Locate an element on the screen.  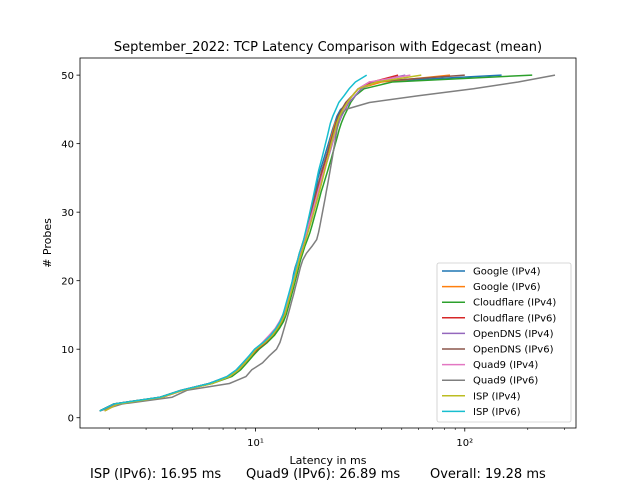
legend-frame is located at coordinates (504, 342).